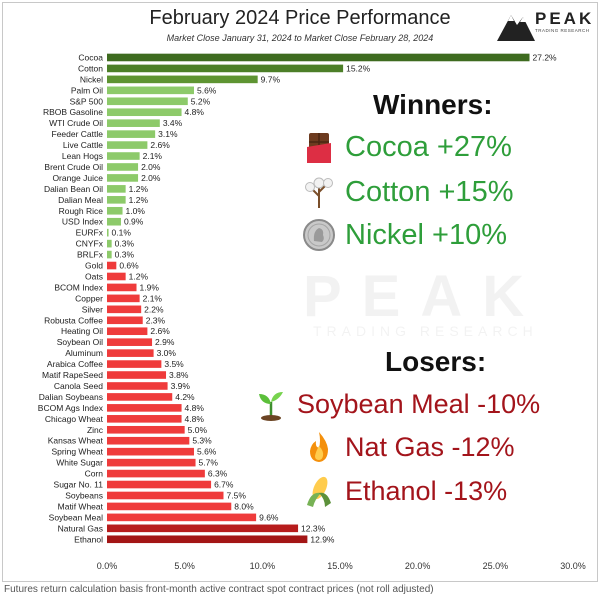 This screenshot has width=600, height=600. I want to click on category-label: CNYFx, so click(90, 244).